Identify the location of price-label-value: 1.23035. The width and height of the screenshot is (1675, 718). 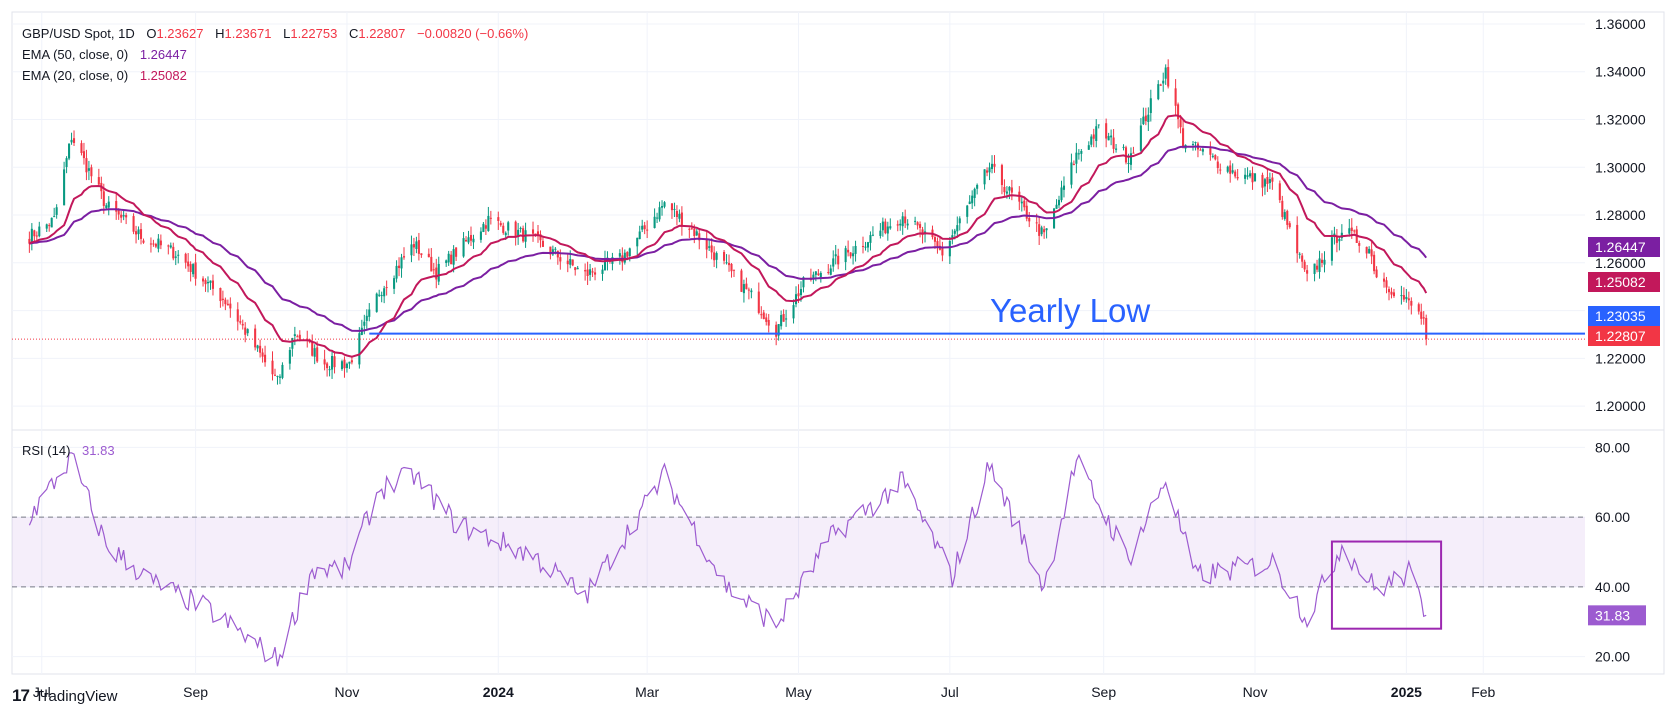
(1620, 316).